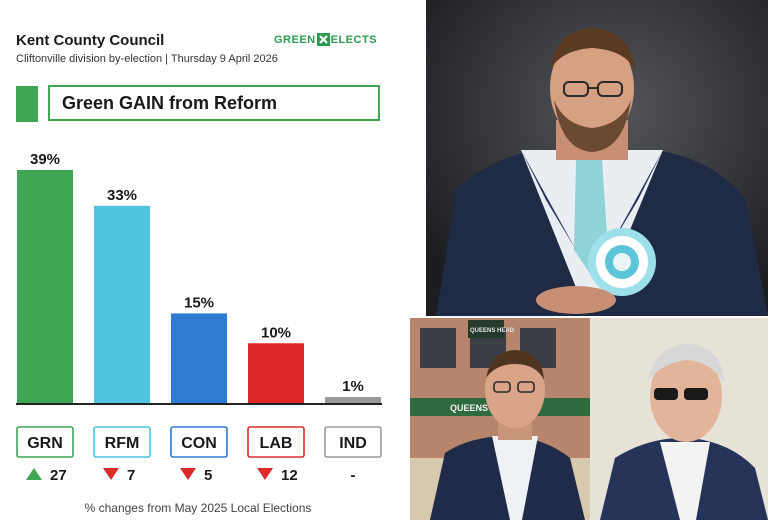 The image size is (768, 520). What do you see at coordinates (198, 508) in the screenshot?
I see `footnote: % changes from May 2025 Local Elections` at bounding box center [198, 508].